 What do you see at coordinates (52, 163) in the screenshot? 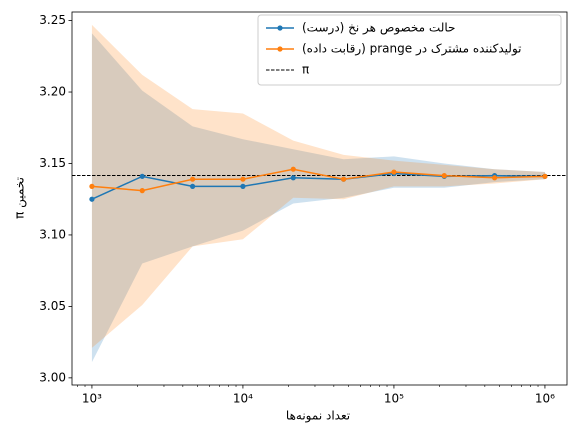
I see `y-tick-label: 3.15` at bounding box center [52, 163].